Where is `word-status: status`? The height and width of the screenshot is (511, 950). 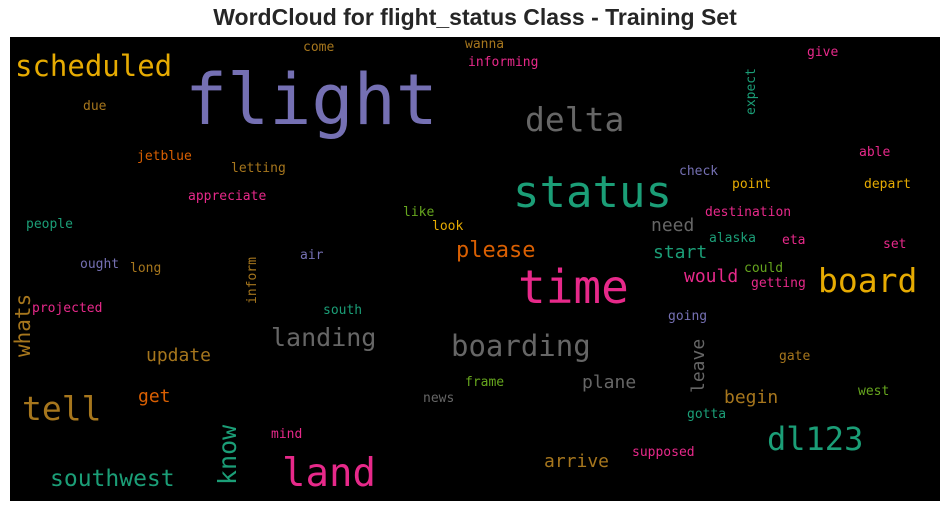
word-status: status is located at coordinates (592, 192).